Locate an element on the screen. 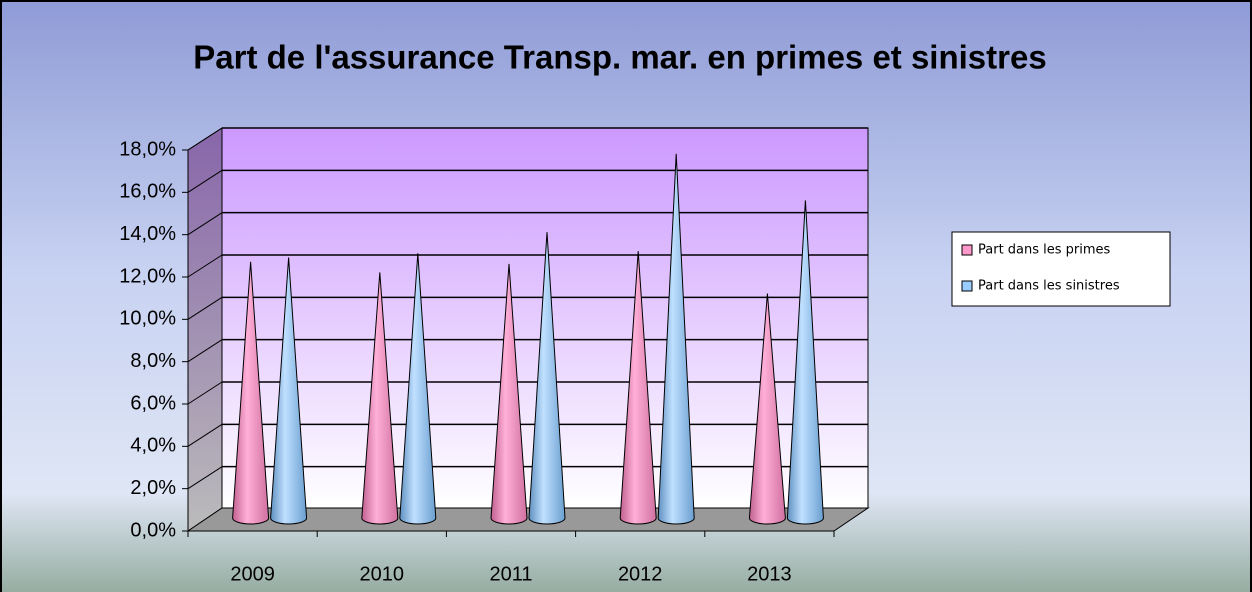 The width and height of the screenshot is (1252, 592). legend-label: Part dans les sinistres is located at coordinates (1049, 286).